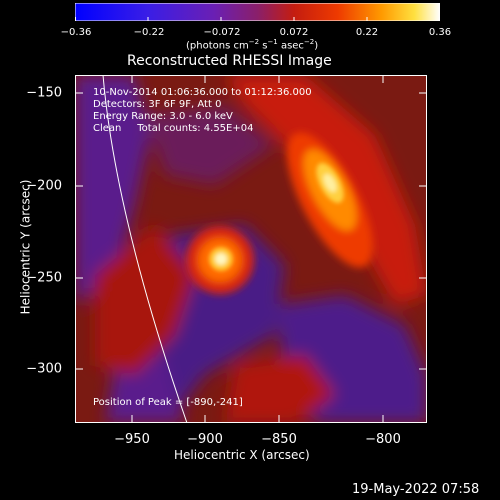 This screenshot has width=500, height=500. I want to click on colorbar-tick: 0.072, so click(294, 32).